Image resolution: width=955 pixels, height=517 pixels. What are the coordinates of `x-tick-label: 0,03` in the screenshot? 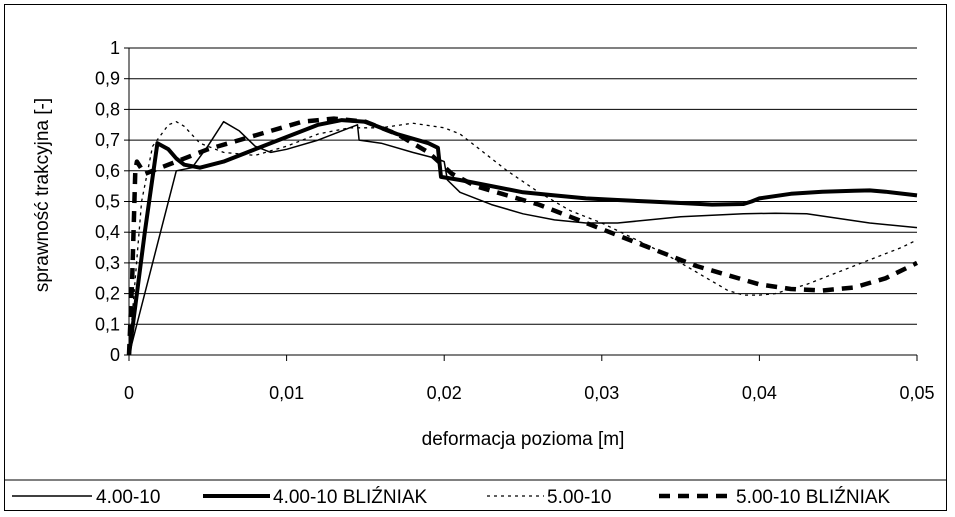 It's located at (601, 393).